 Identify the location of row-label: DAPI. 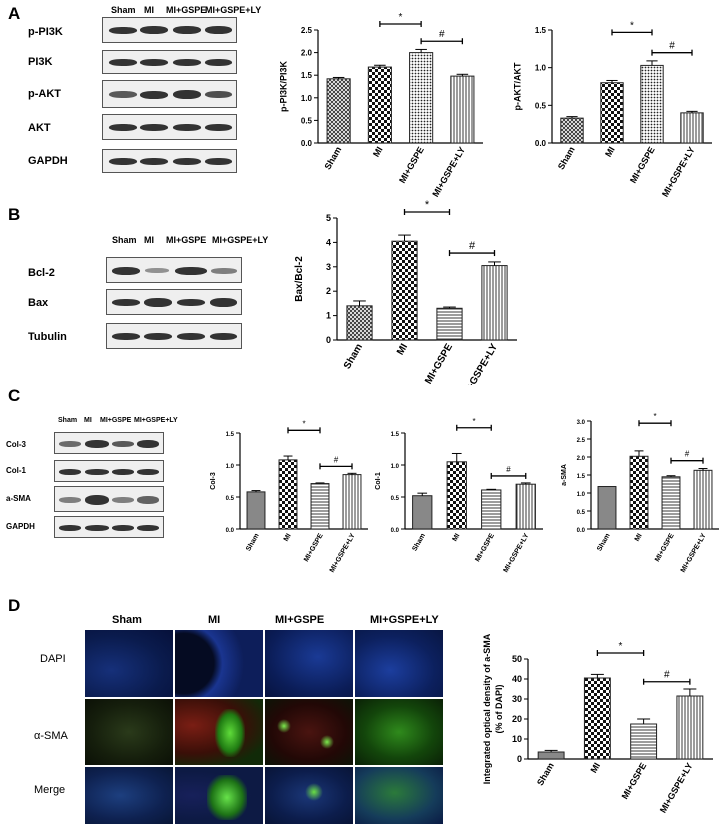
(53, 659).